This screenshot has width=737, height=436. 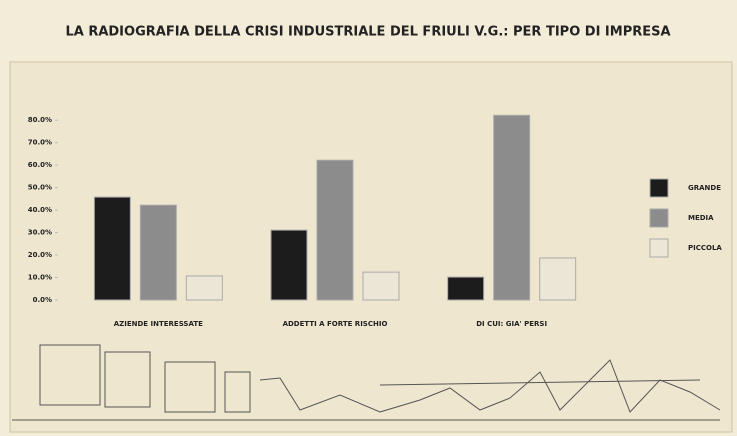 What do you see at coordinates (40, 120) in the screenshot?
I see `y-tick-label: 80.0%` at bounding box center [40, 120].